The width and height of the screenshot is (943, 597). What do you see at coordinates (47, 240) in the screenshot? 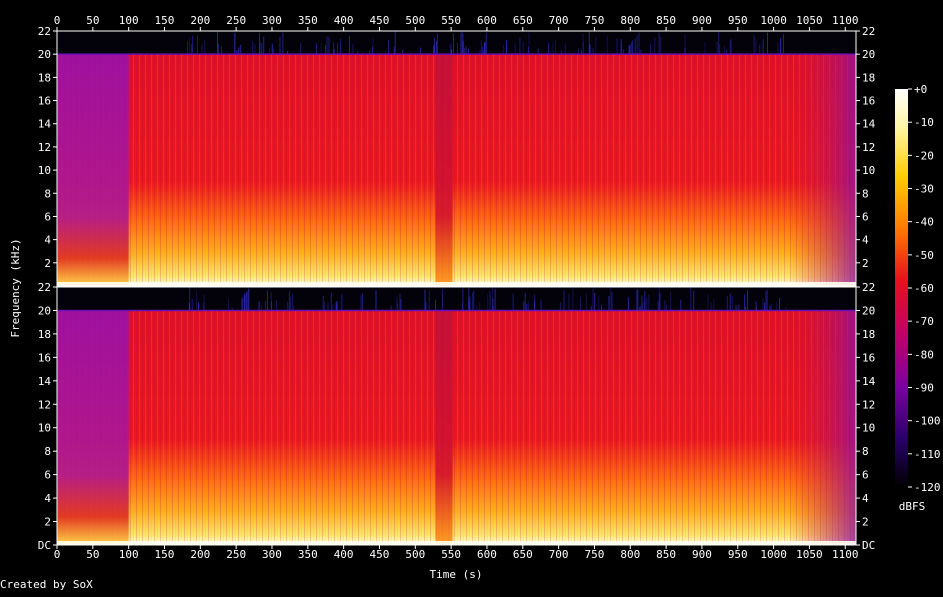
I see `y-tick-label-left: 4` at bounding box center [47, 240].